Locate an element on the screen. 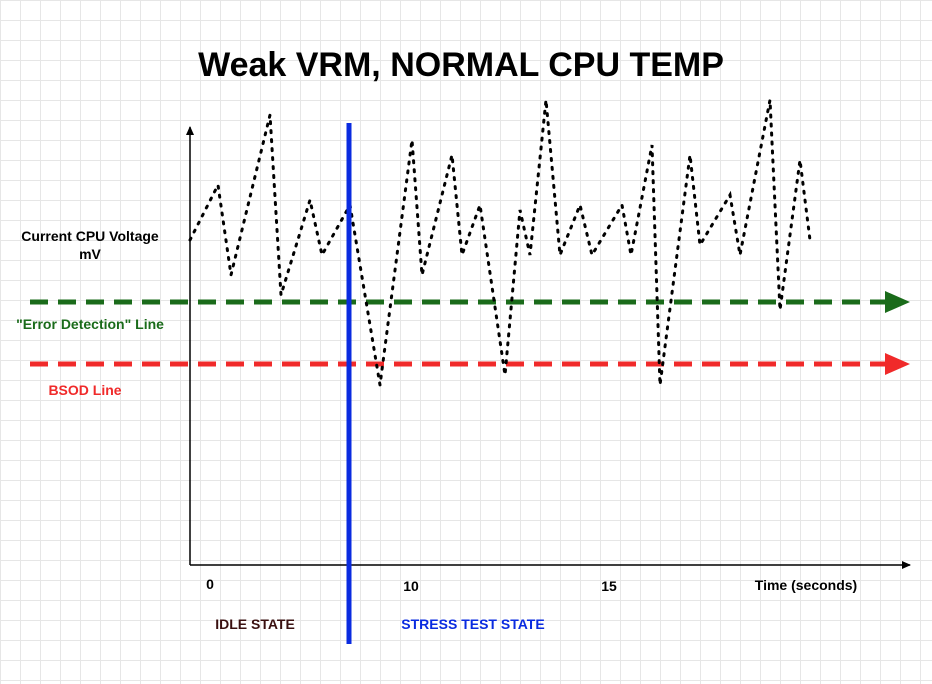  error-detection-arrow is located at coordinates (897, 302).